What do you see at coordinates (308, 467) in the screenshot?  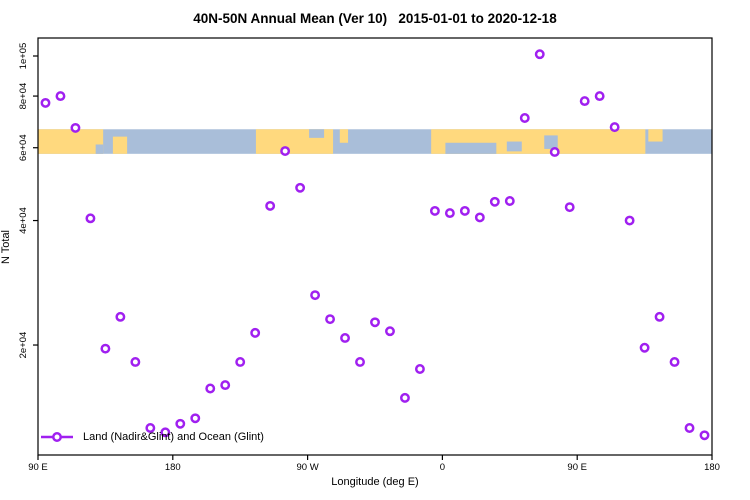 I see `x-tick-label: 90 W` at bounding box center [308, 467].